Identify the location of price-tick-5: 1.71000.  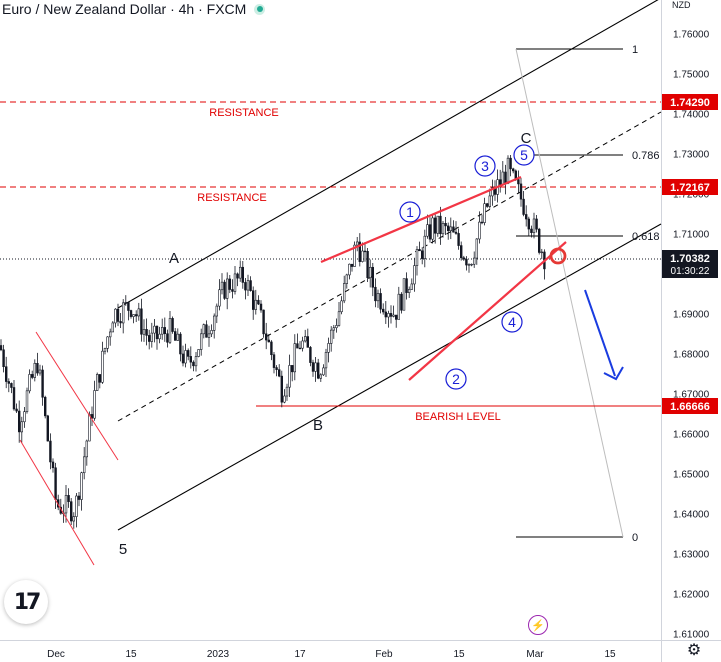
(691, 235).